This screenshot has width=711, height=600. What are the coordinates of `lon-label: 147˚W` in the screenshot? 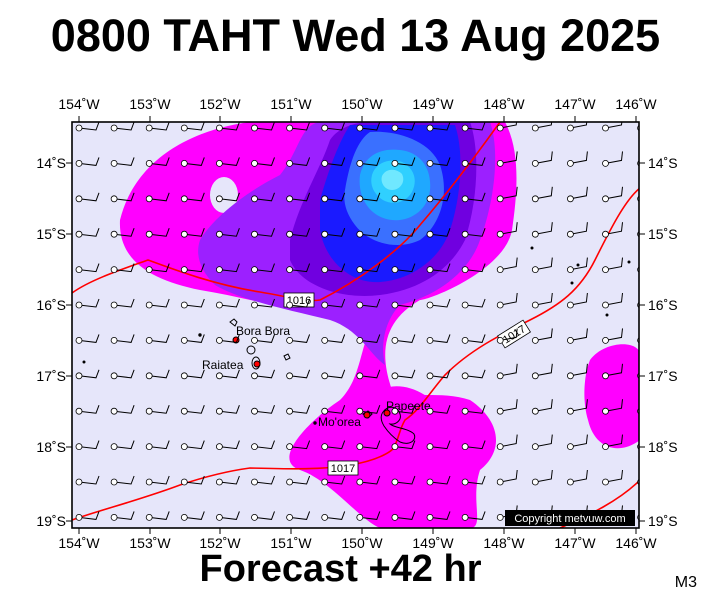 It's located at (575, 543).